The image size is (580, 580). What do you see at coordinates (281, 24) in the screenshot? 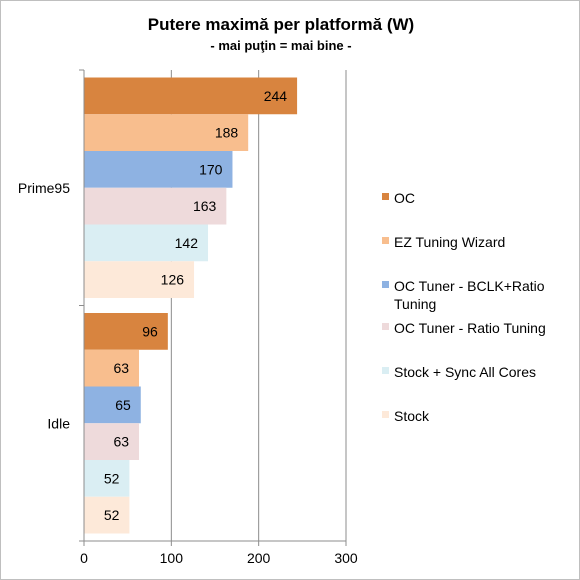
I see `chart-title: Putere maximă per platformă (W)` at bounding box center [281, 24].